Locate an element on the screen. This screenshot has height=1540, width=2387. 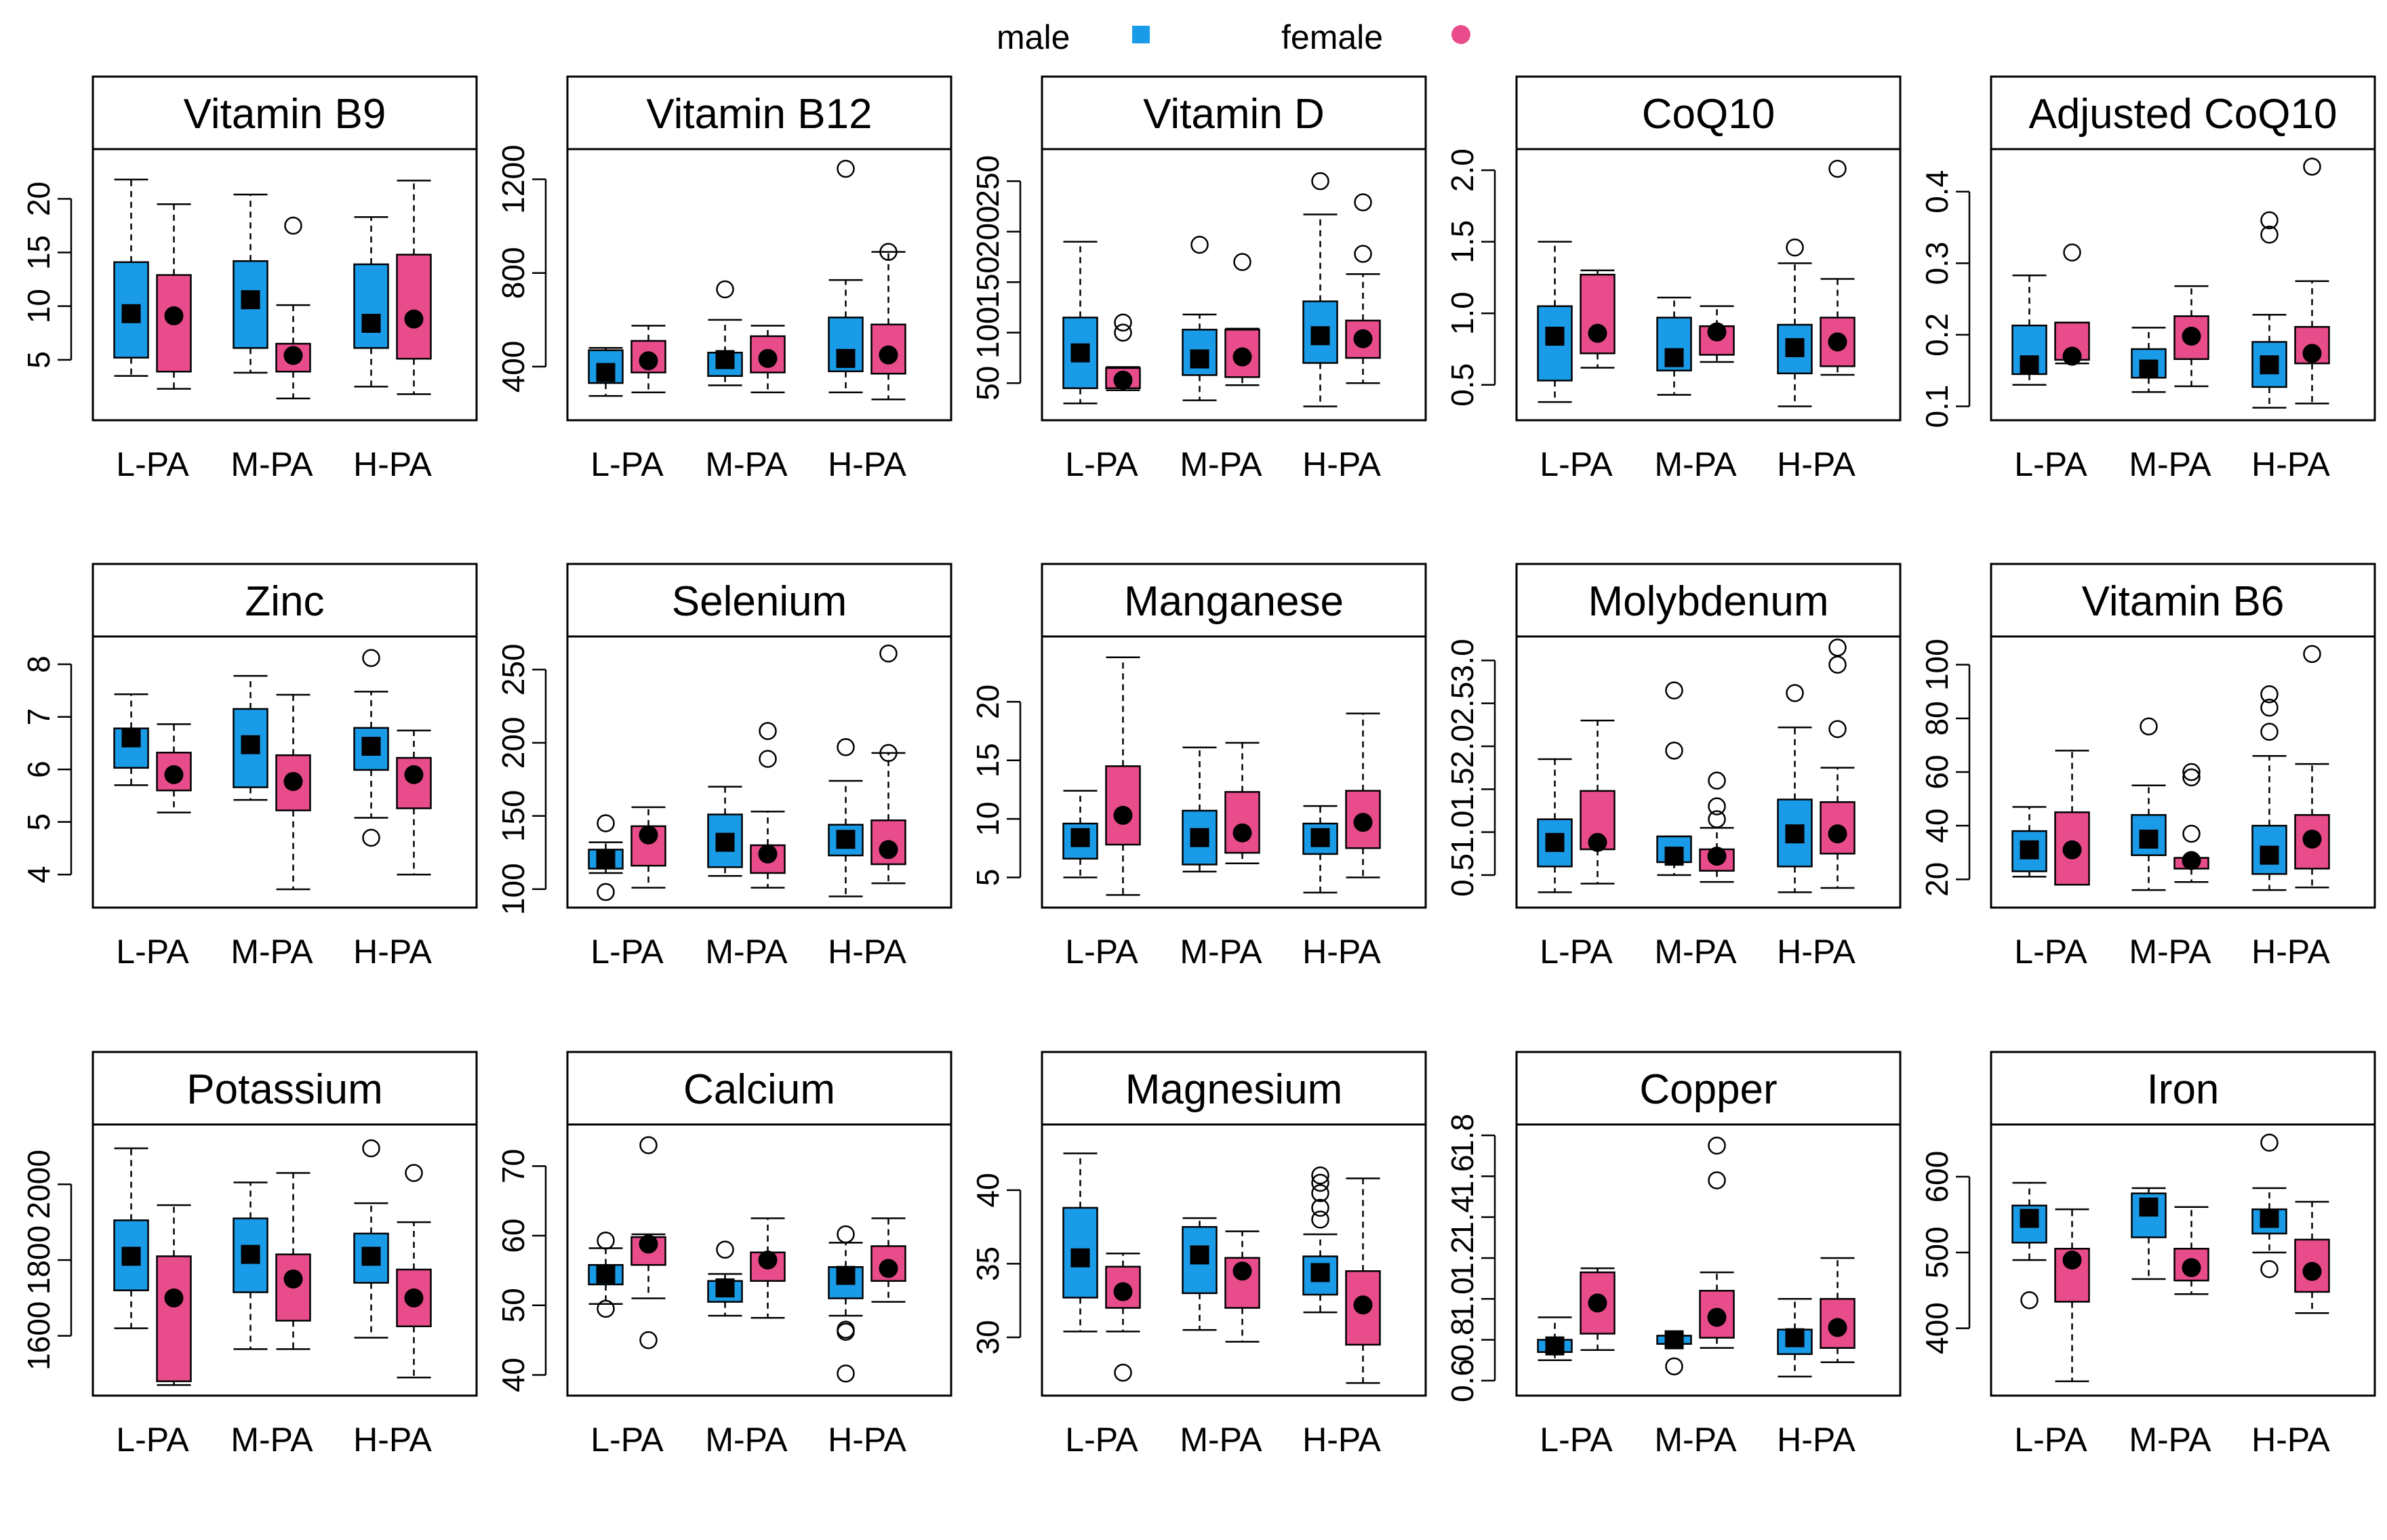
panel-title: Vitamin D is located at coordinates (1234, 114).